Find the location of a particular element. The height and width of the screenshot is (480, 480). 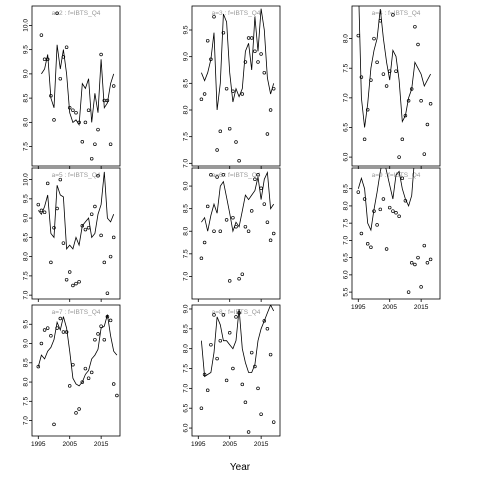

y-tick-label: 6.0 is located at coordinates (186, 427).